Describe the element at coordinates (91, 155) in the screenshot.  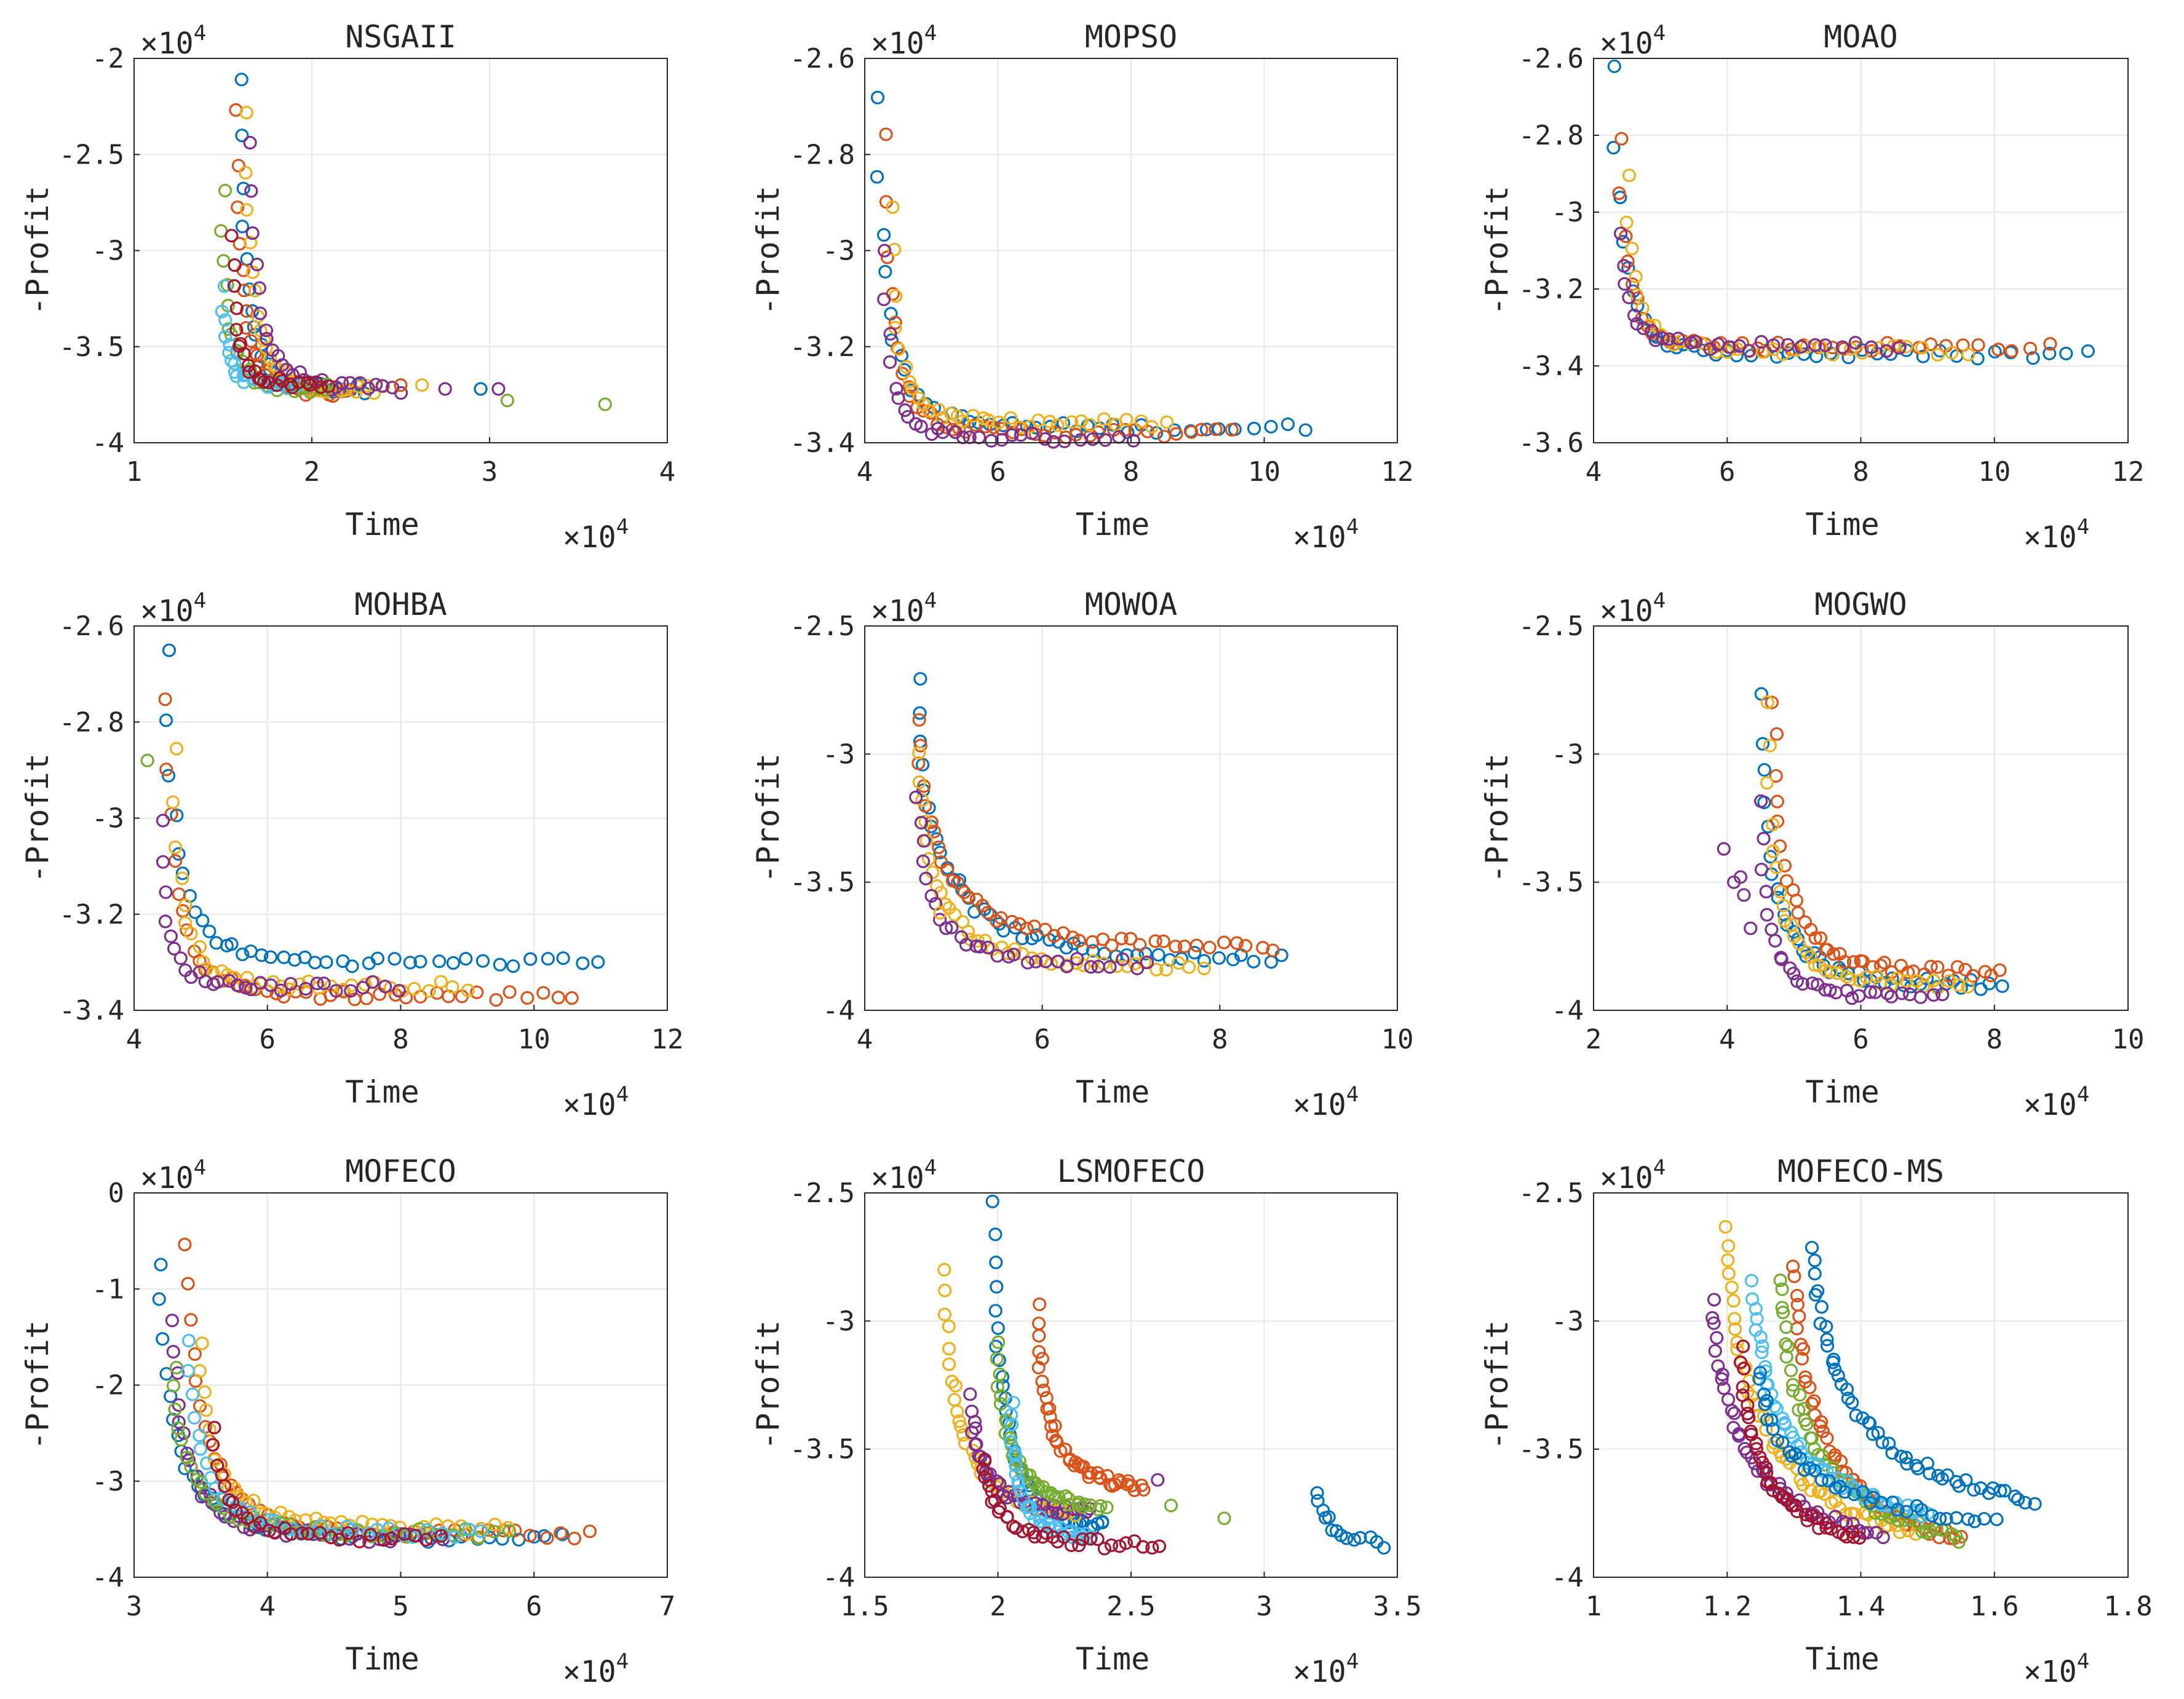
I see `y-tick-label: -2.5` at that location.